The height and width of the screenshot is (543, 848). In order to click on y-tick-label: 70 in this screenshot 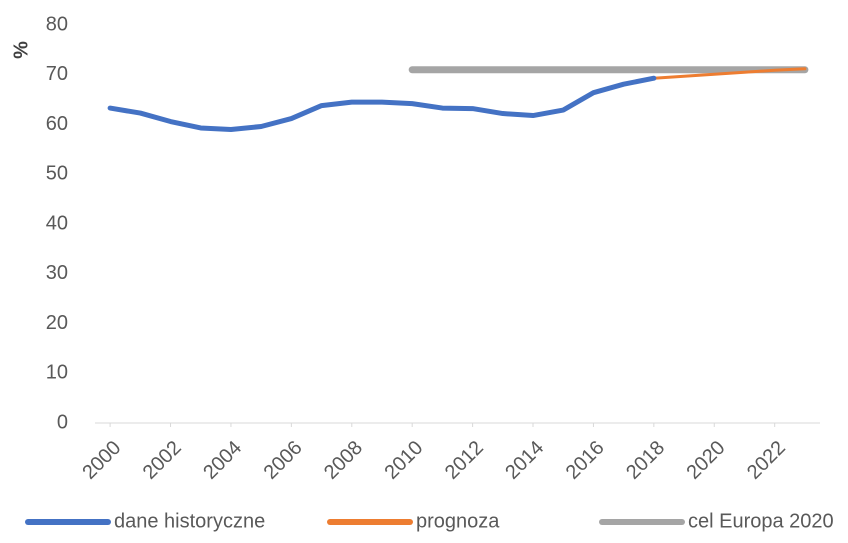, I will do `click(57, 74)`.